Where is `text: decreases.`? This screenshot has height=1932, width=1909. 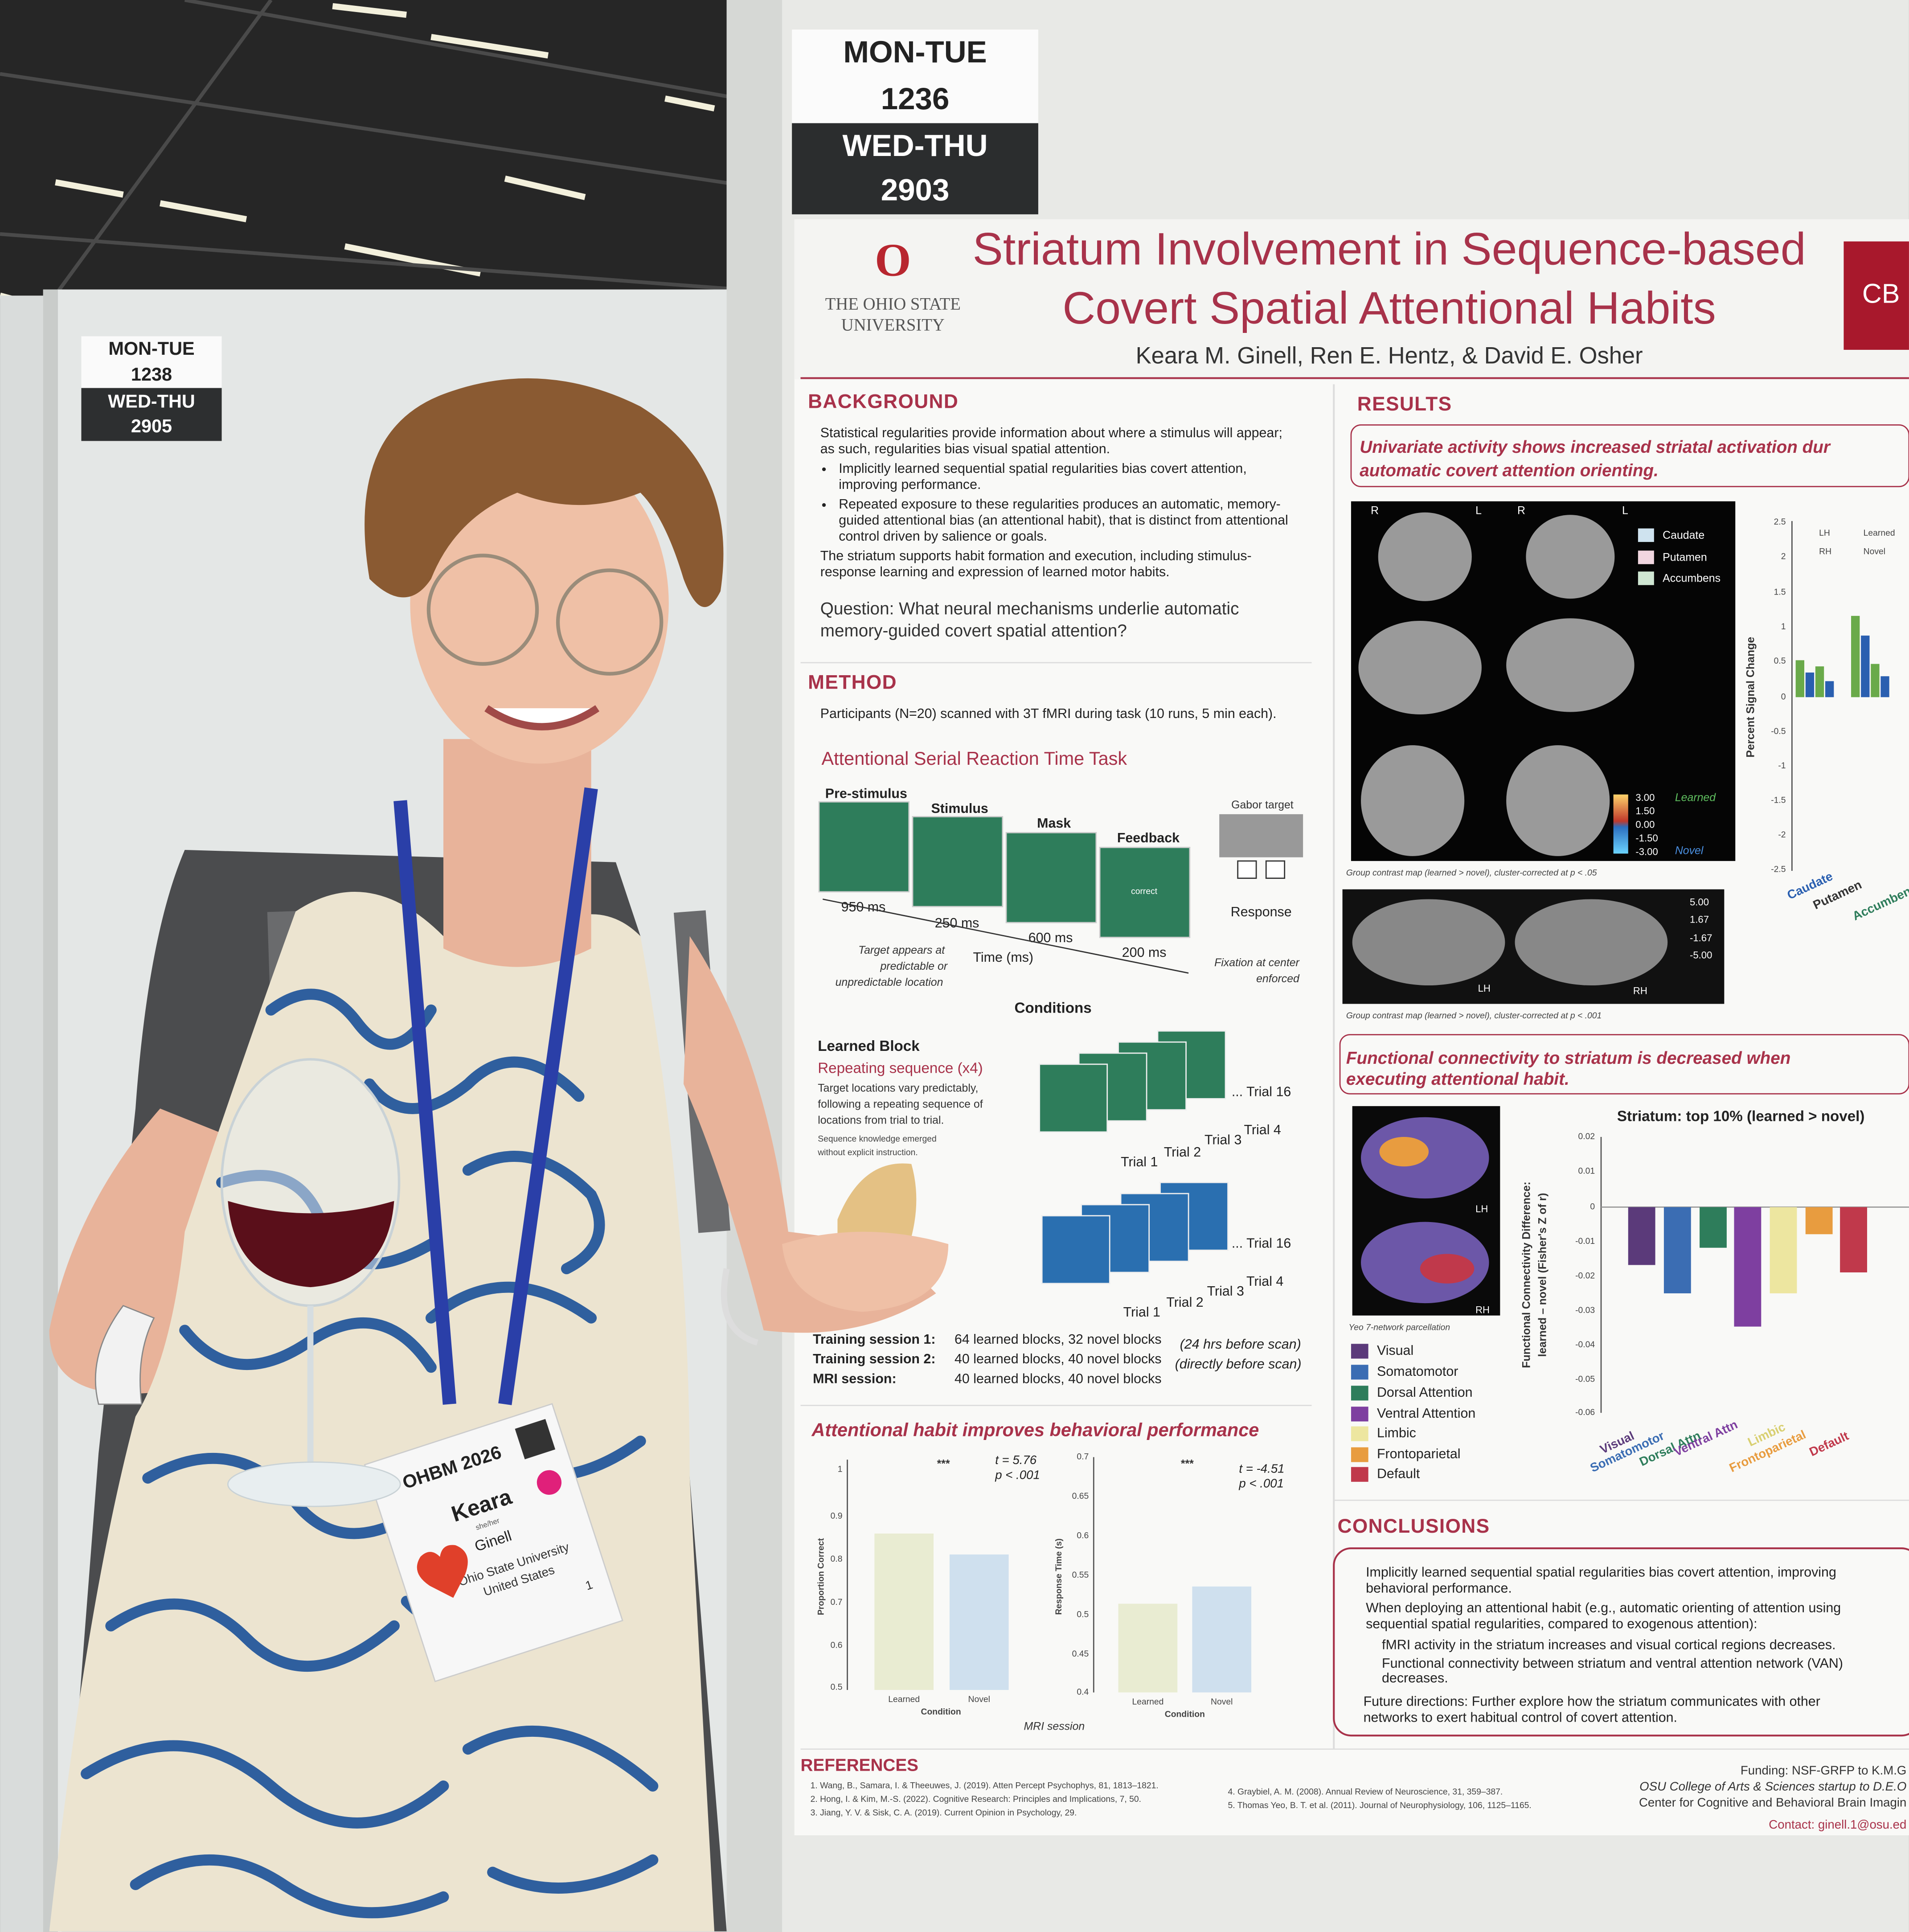 text: decreases. is located at coordinates (1415, 1678).